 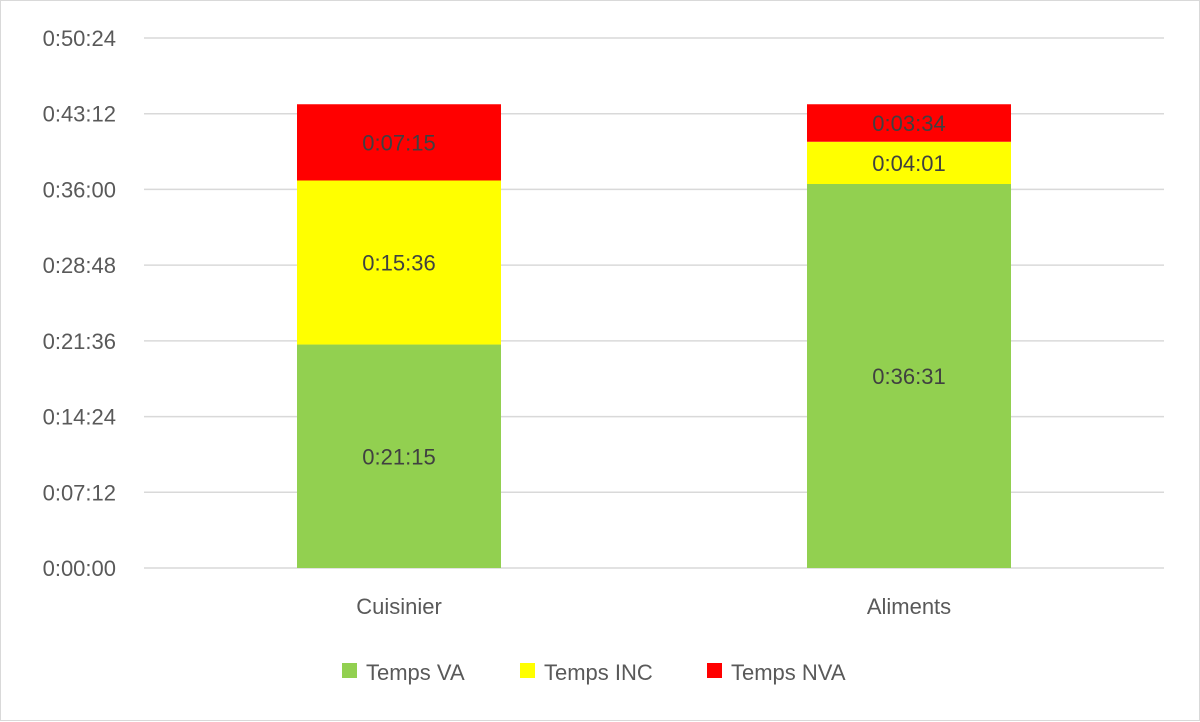 What do you see at coordinates (415, 672) in the screenshot?
I see `legend-label: Temps VA` at bounding box center [415, 672].